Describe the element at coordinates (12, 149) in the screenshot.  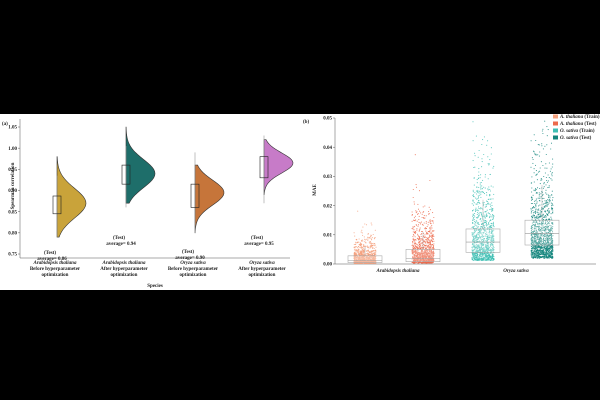
I see `panel-a-ytick-label: 1.00` at that location.